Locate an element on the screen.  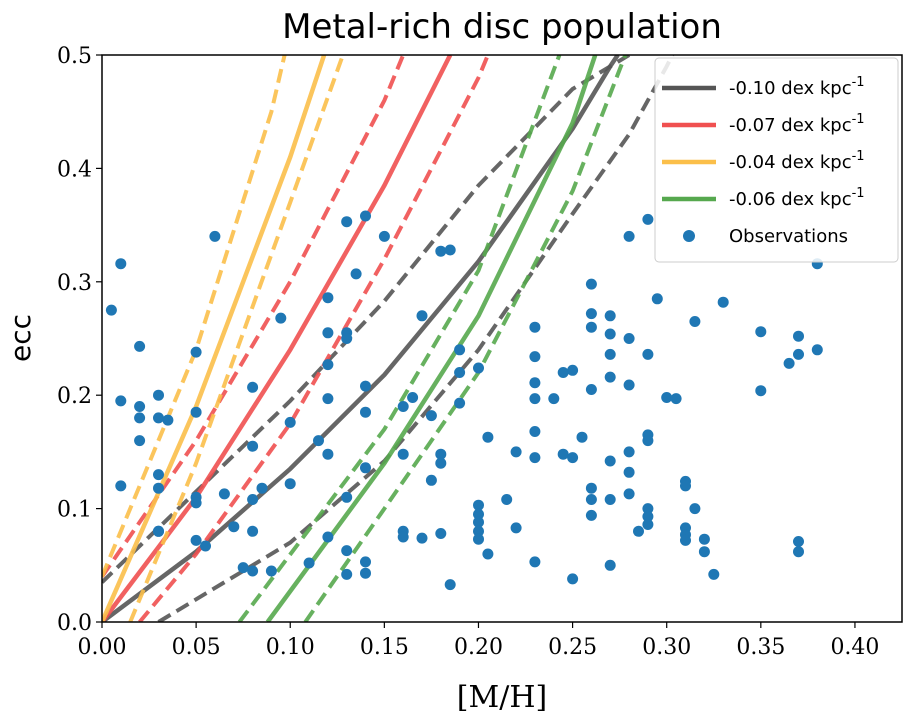
x-tick-label: 0.40 is located at coordinates (854, 647).